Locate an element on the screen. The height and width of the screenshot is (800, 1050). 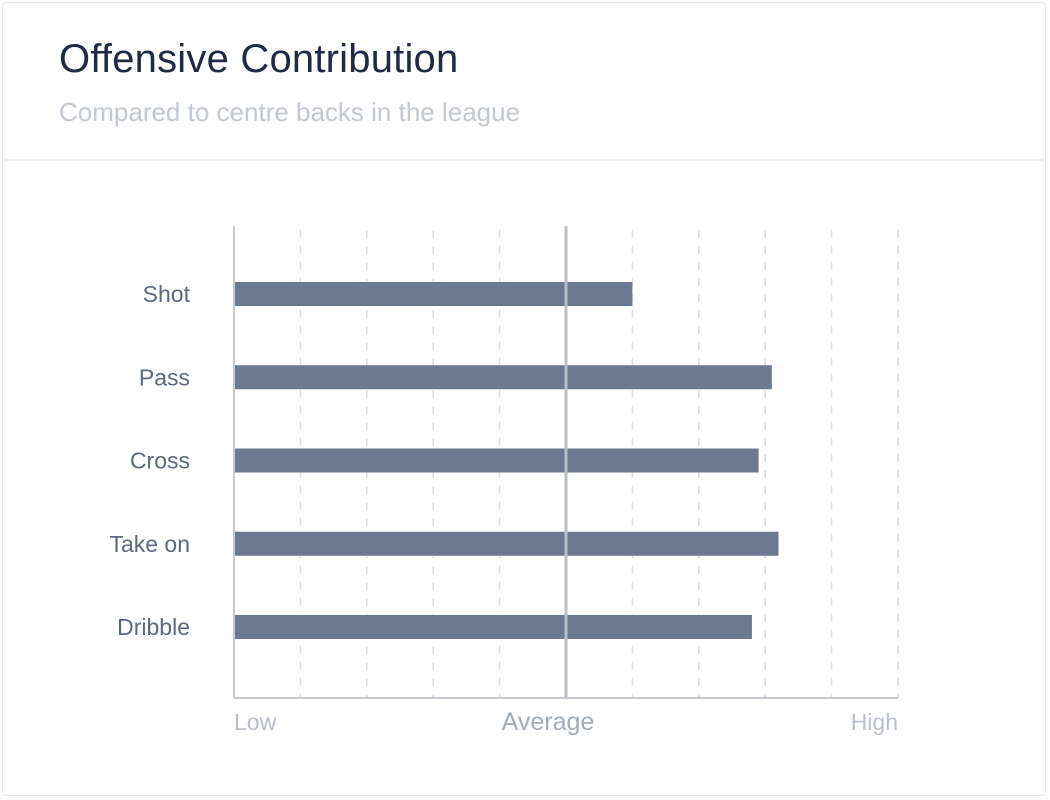
category-label: Pass is located at coordinates (164, 377).